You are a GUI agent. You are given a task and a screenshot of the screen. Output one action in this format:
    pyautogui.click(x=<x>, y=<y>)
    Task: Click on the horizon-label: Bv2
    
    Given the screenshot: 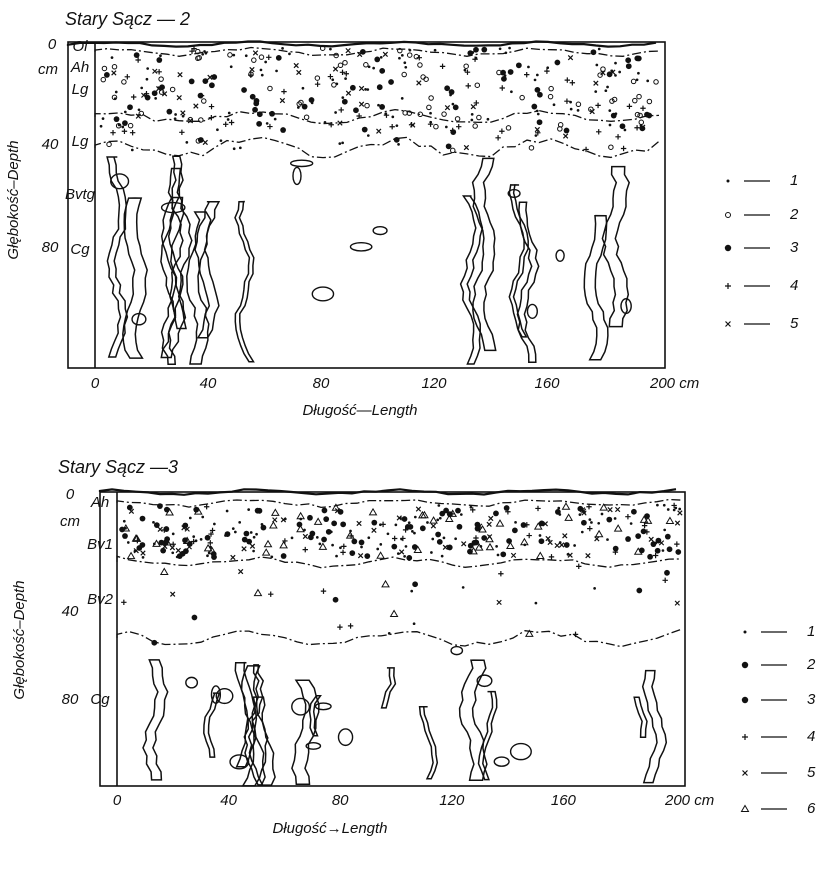 What is the action you would take?
    pyautogui.click(x=100, y=599)
    